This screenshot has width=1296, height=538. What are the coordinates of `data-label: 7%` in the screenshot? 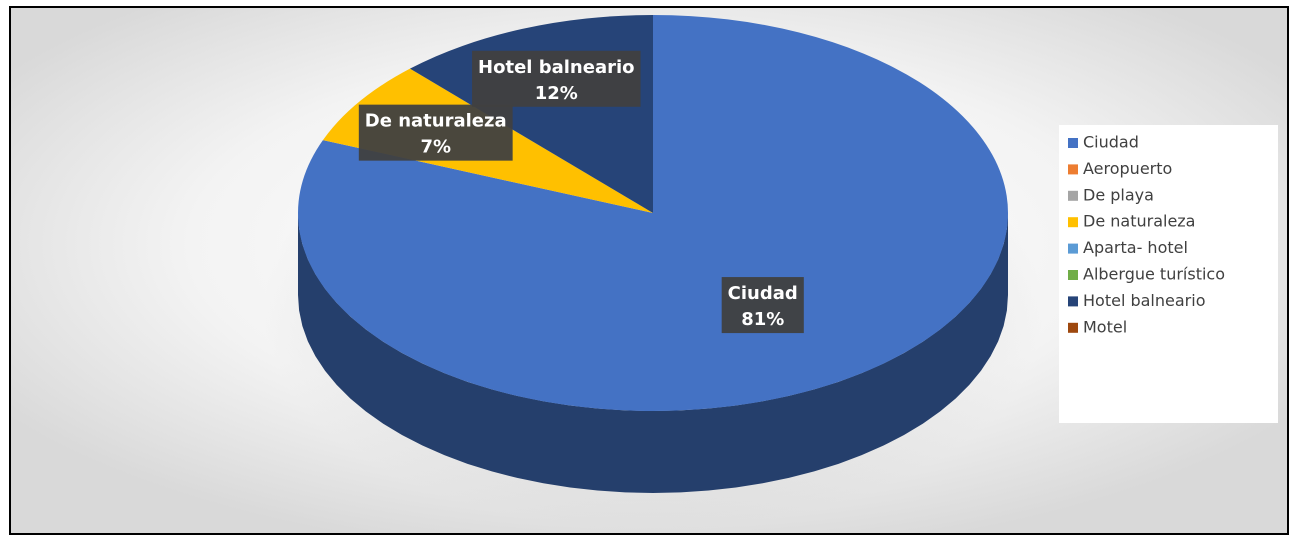 It's located at (435, 147).